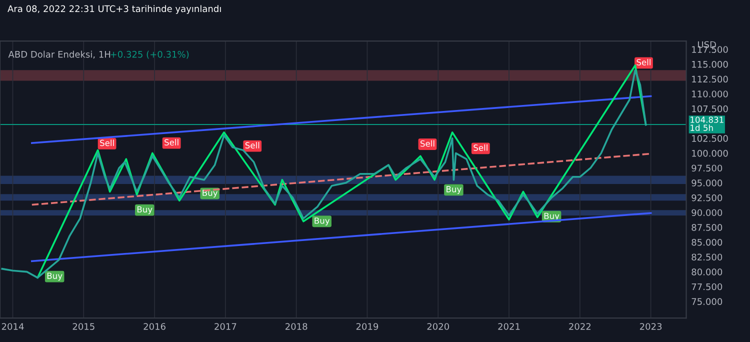 This screenshot has width=750, height=342. I want to click on y-tick-label: 75.000, so click(707, 302).